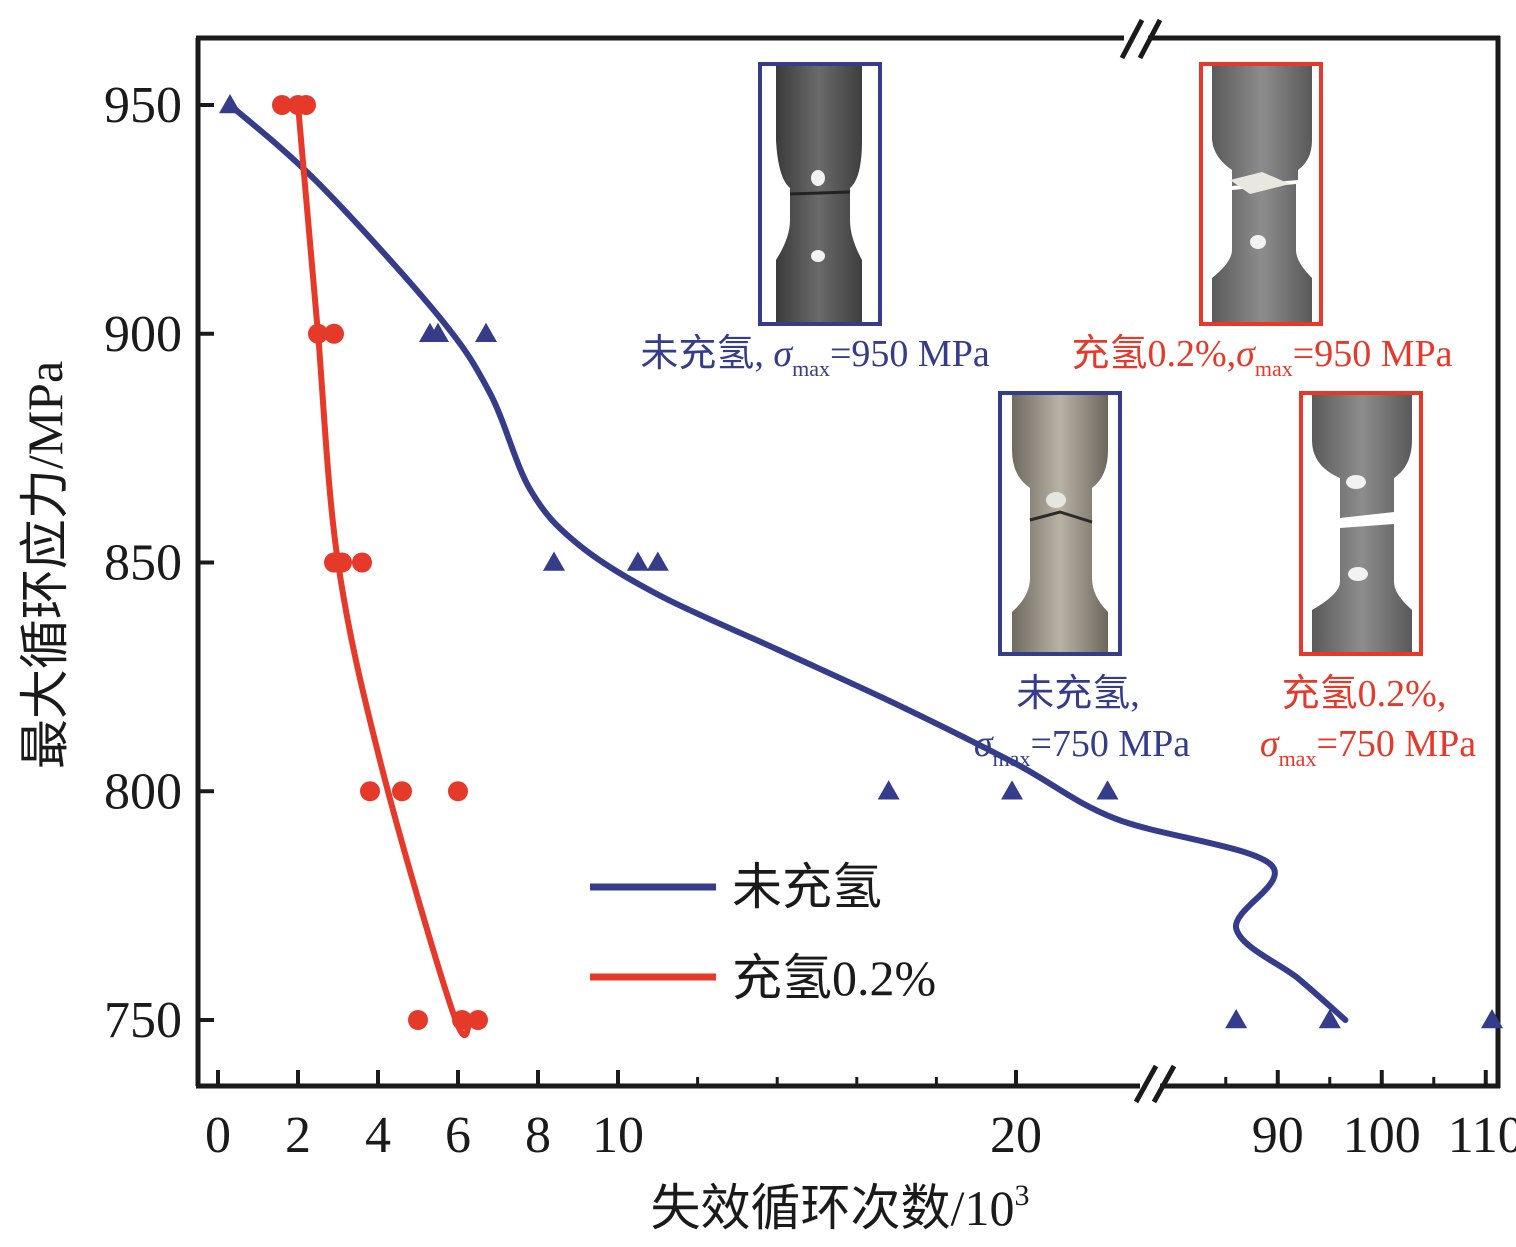 This screenshot has height=1247, width=1516. Describe the element at coordinates (1261, 357) in the screenshot. I see `caption-red-950: 充氢0.2%,σmax=950 MPa` at that location.